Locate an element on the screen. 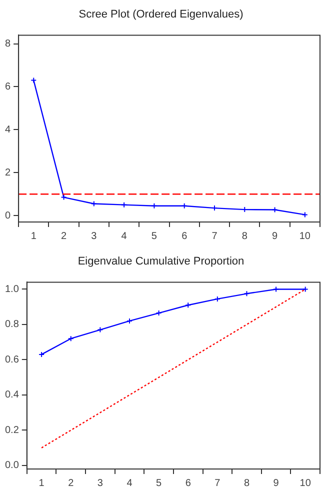  y-tick-label: 0.2 is located at coordinates (12, 430).